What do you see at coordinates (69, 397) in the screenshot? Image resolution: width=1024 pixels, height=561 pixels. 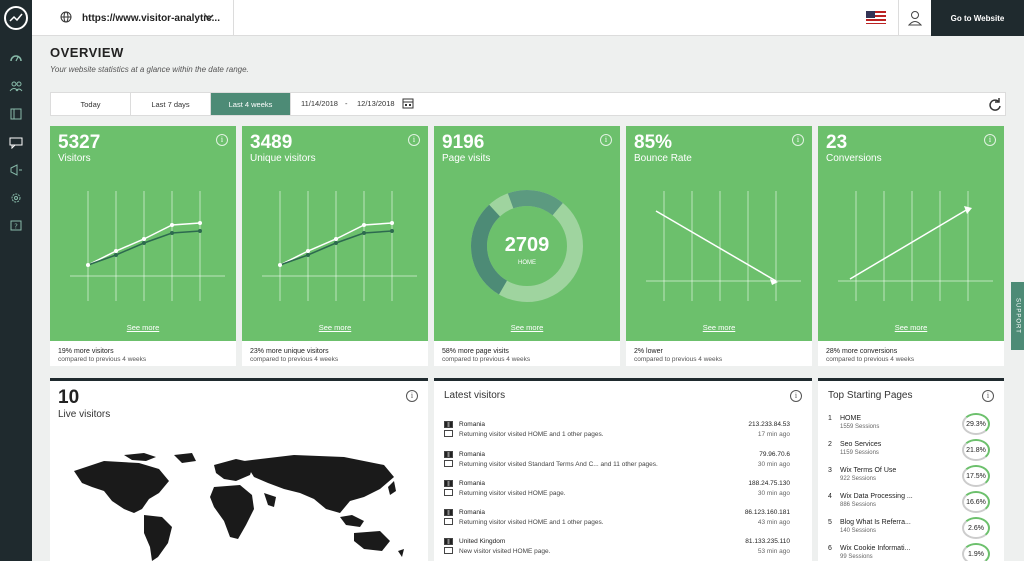 I see `live-visitors-count: 10` at bounding box center [69, 397].